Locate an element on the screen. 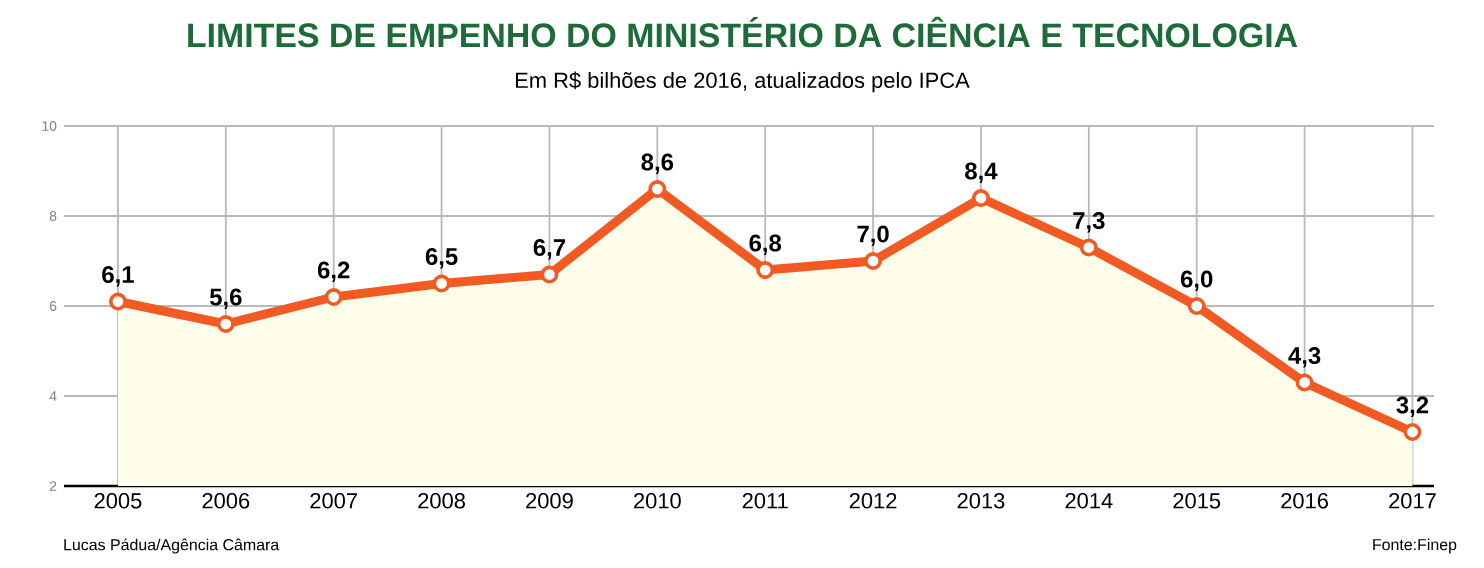 The image size is (1484, 568). data-label: 3,2 is located at coordinates (1412, 406).